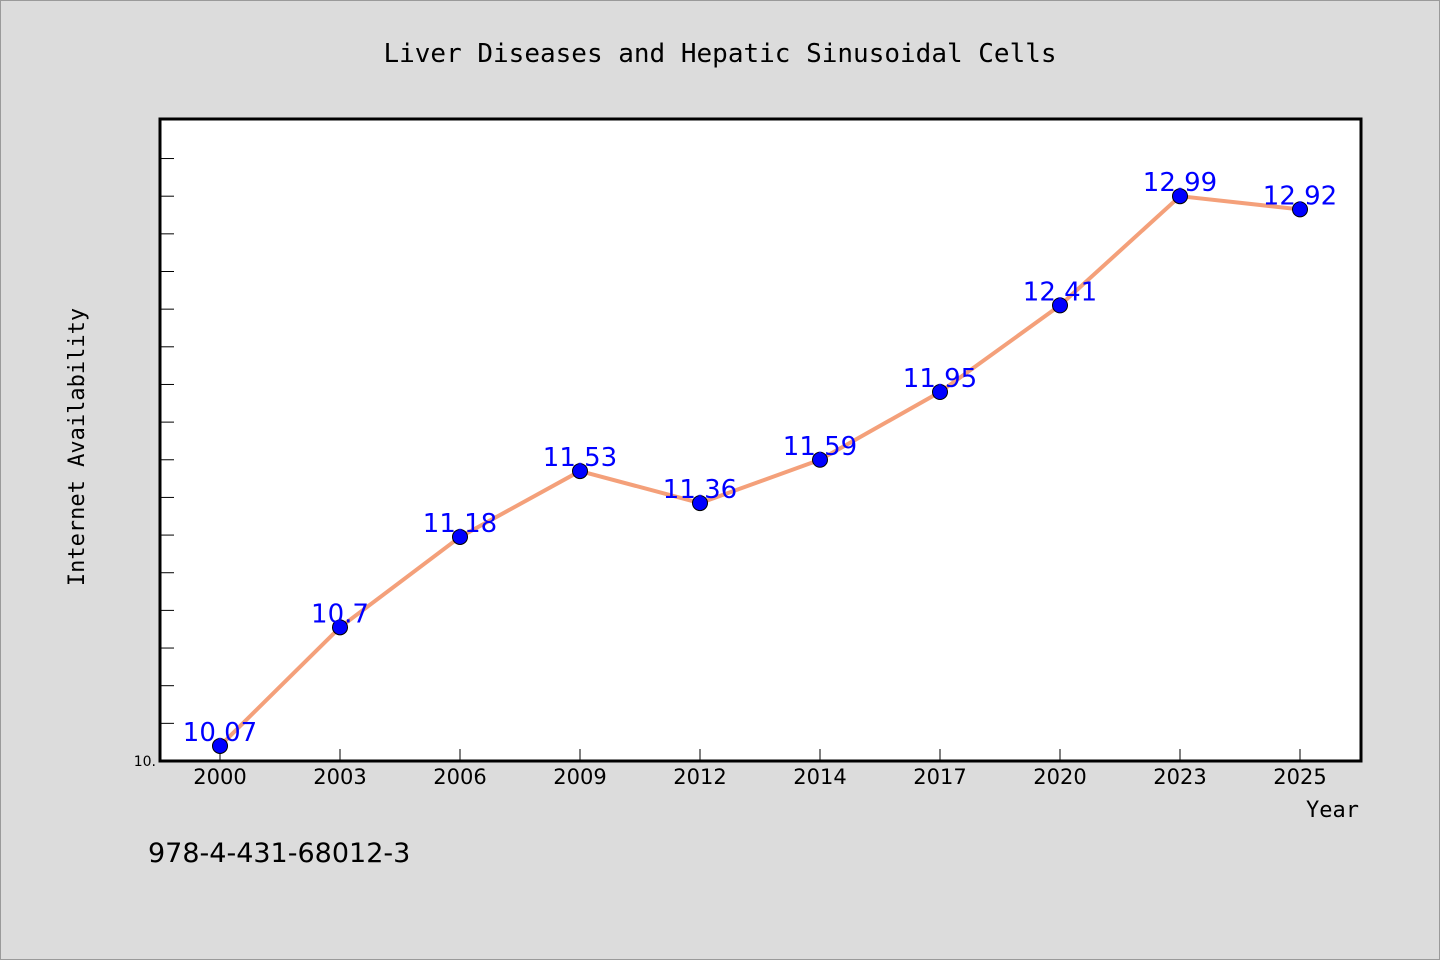 The image size is (1440, 960). Describe the element at coordinates (819, 777) in the screenshot. I see `x-tick-label: 2014` at that location.